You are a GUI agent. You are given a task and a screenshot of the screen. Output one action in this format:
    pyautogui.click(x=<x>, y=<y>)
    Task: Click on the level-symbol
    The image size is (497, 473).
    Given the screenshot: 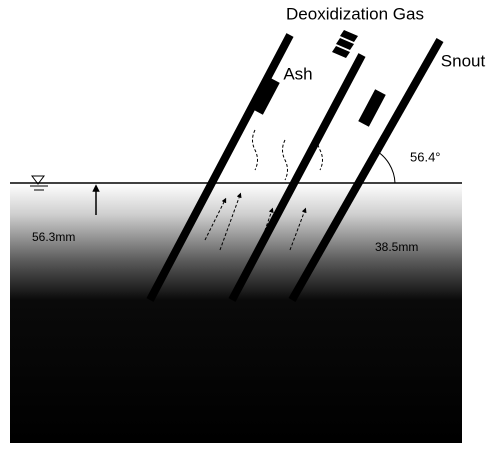 What is the action you would take?
    pyautogui.click(x=39, y=183)
    